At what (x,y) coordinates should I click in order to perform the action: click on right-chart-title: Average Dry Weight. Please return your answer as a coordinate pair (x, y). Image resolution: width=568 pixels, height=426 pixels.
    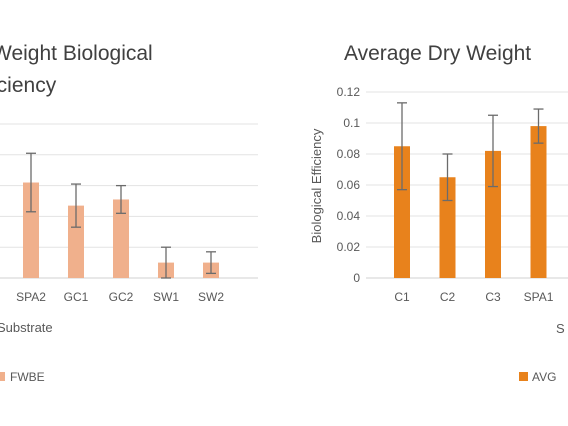
    Looking at the image, I should click on (437, 53).